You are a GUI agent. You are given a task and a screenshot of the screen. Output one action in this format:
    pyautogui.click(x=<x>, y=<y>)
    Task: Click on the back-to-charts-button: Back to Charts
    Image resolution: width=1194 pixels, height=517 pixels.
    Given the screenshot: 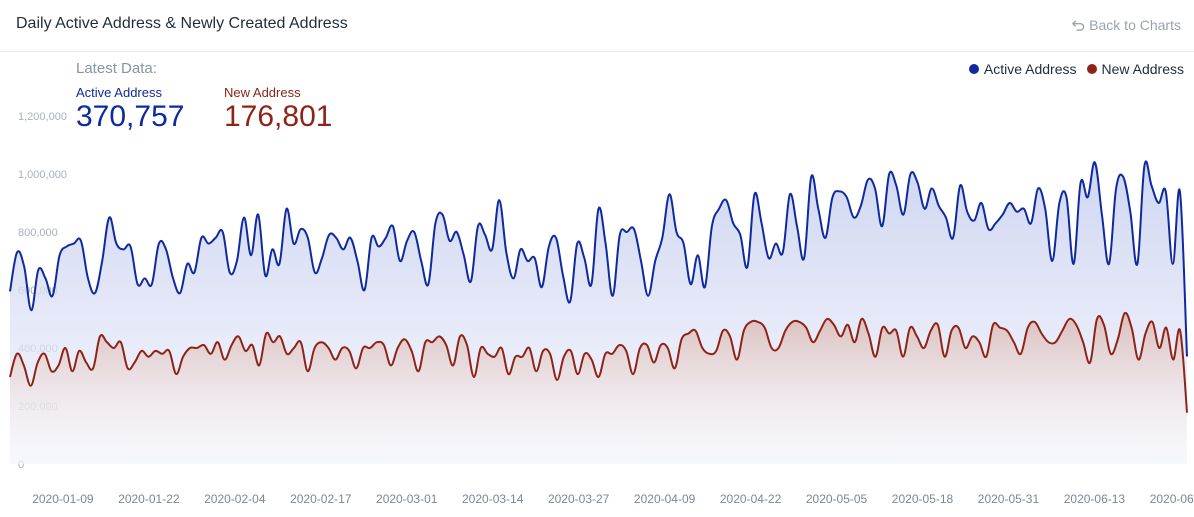 What is the action you would take?
    pyautogui.click(x=1126, y=25)
    